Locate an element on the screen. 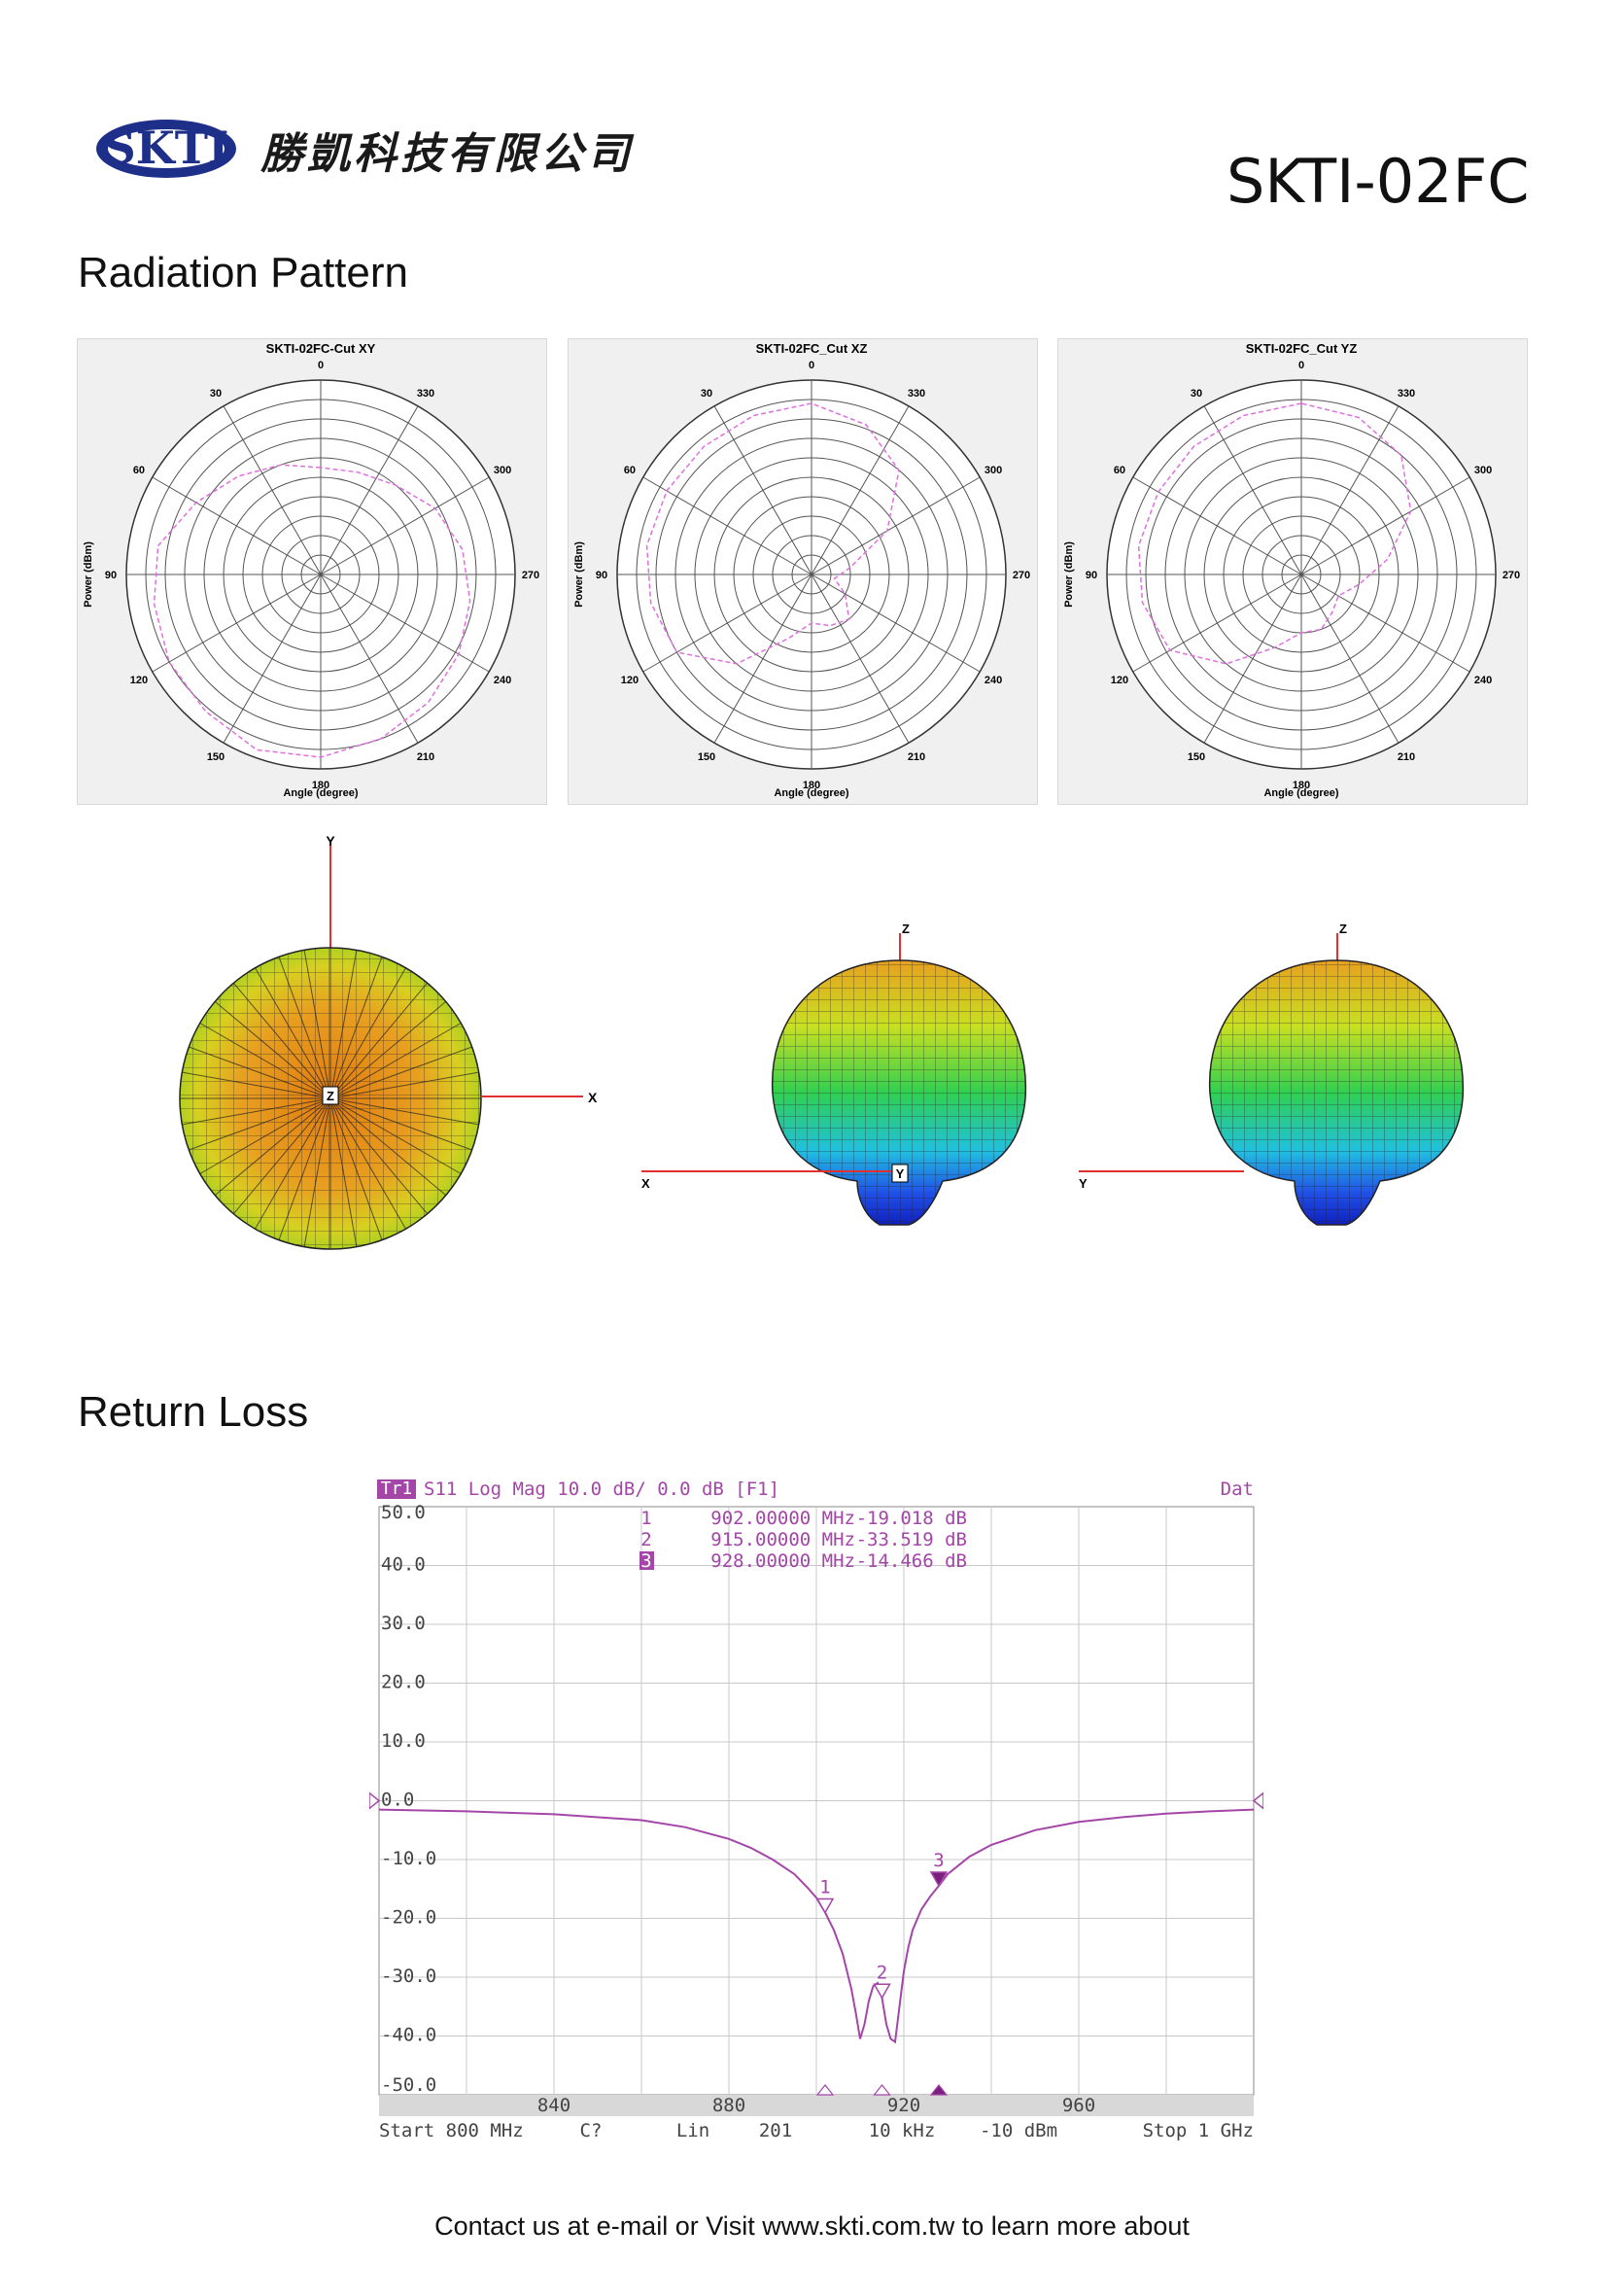 This screenshot has height=2296, width=1624. y-tick-label: -10.0 is located at coordinates (408, 1858).